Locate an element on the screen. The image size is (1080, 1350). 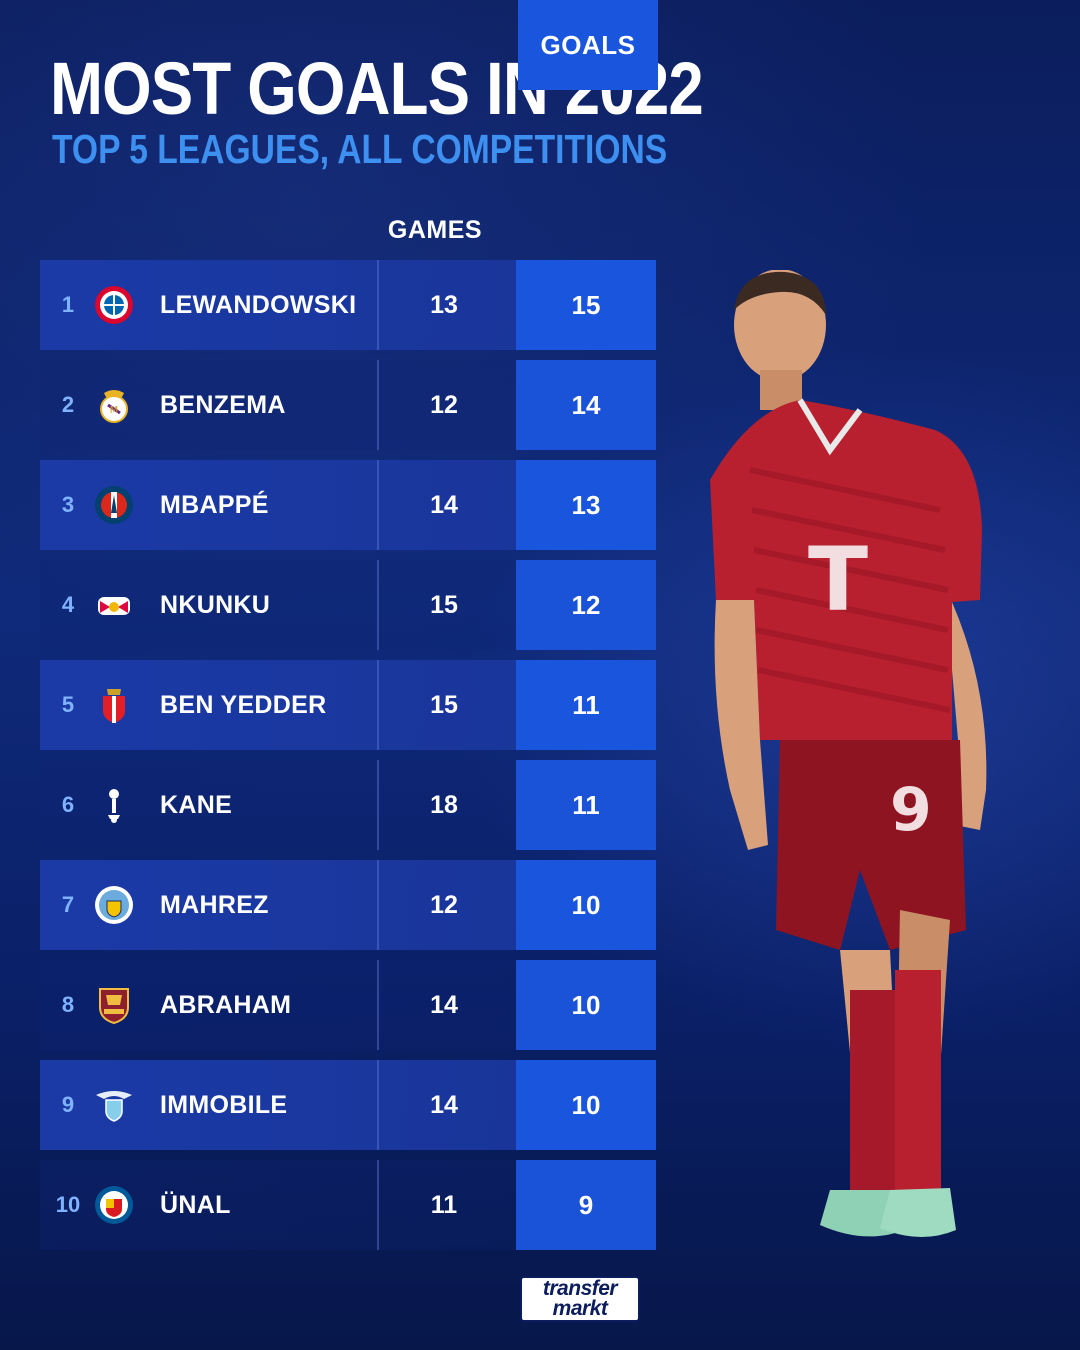
logo-text-top: transfer is located at coordinates (580, 1288).